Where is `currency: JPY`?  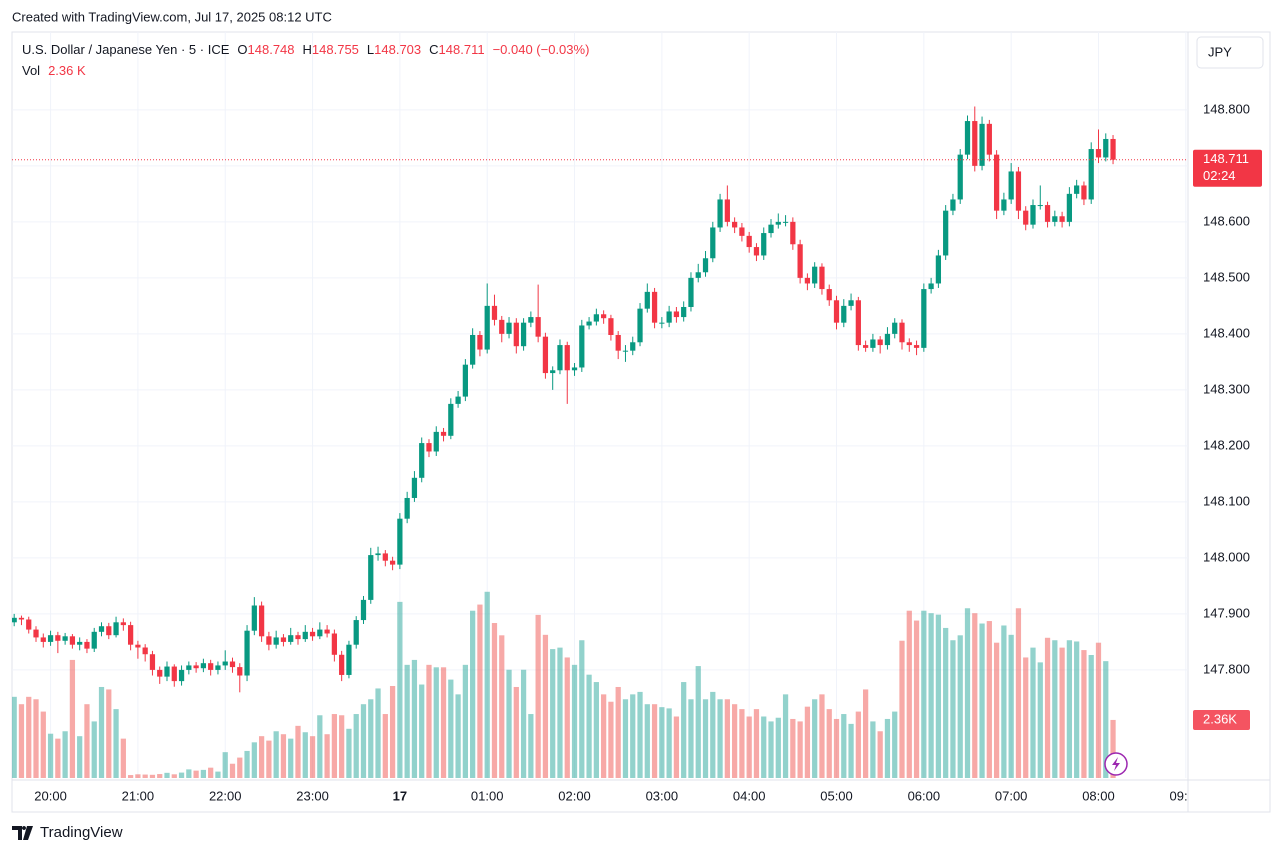
currency: JPY is located at coordinates (1220, 51).